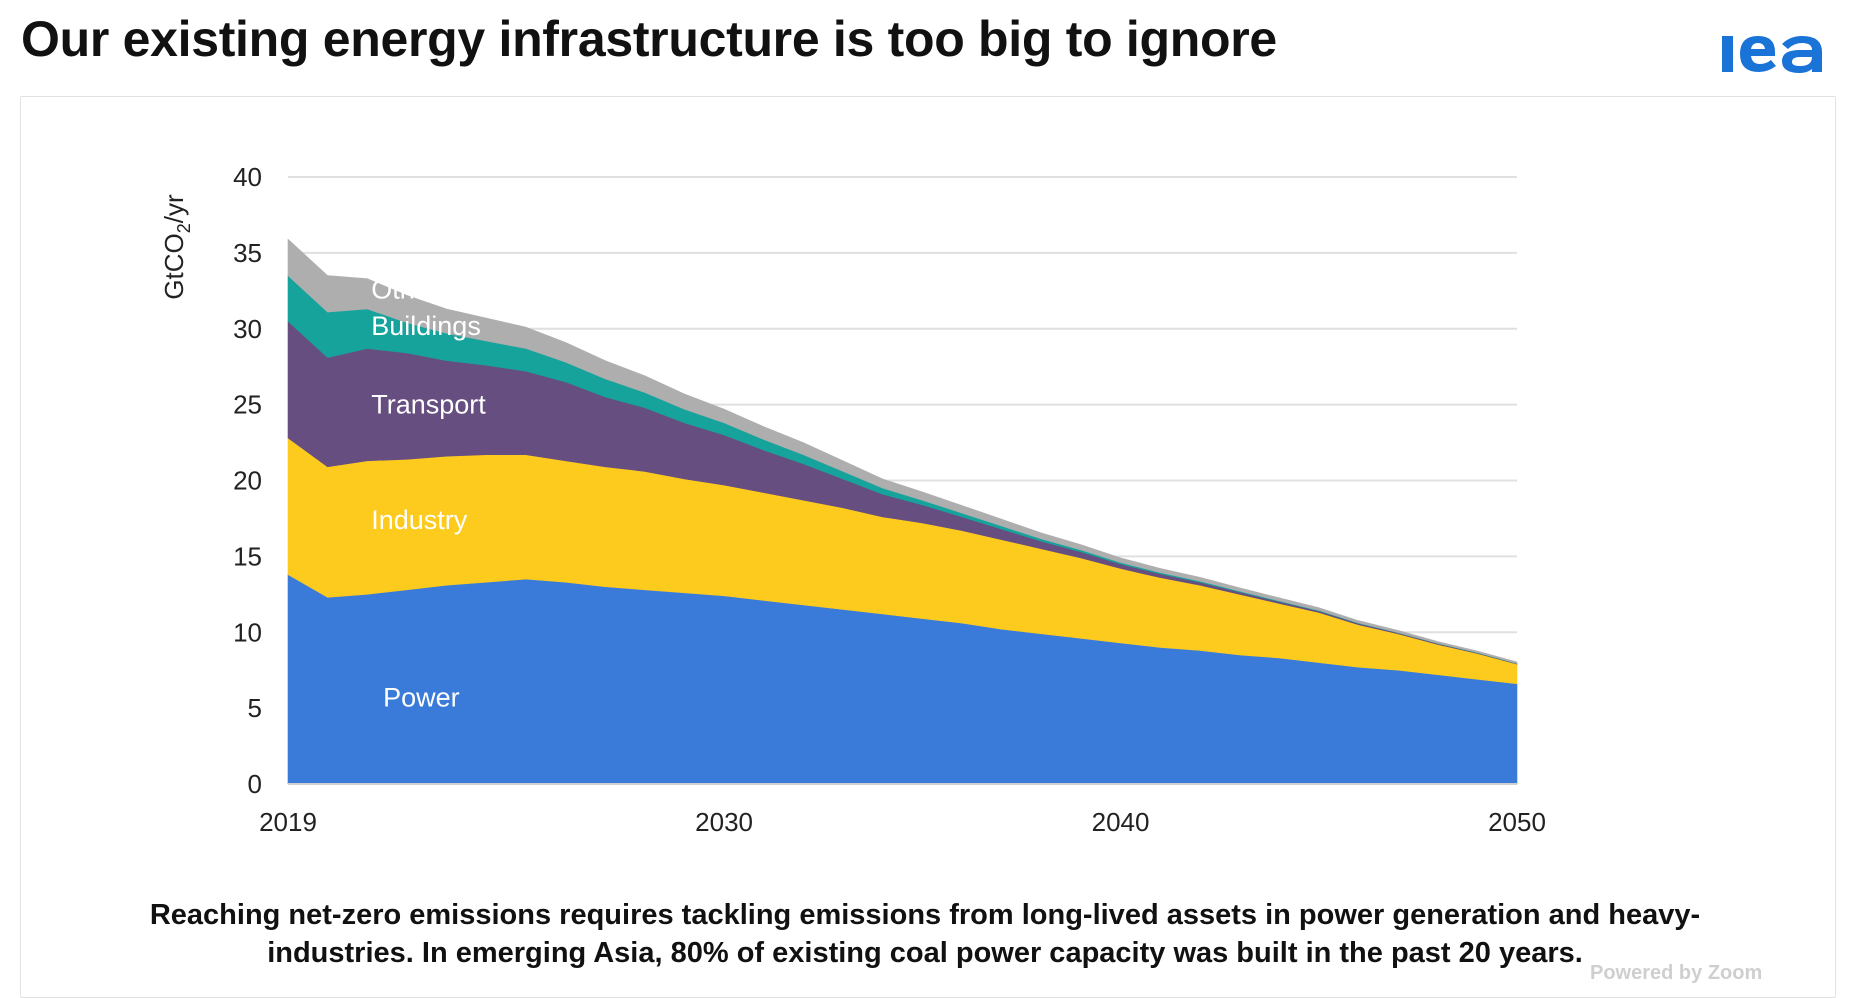 This screenshot has height=998, width=1853. I want to click on y-tick-label-15: 15, so click(247, 556).